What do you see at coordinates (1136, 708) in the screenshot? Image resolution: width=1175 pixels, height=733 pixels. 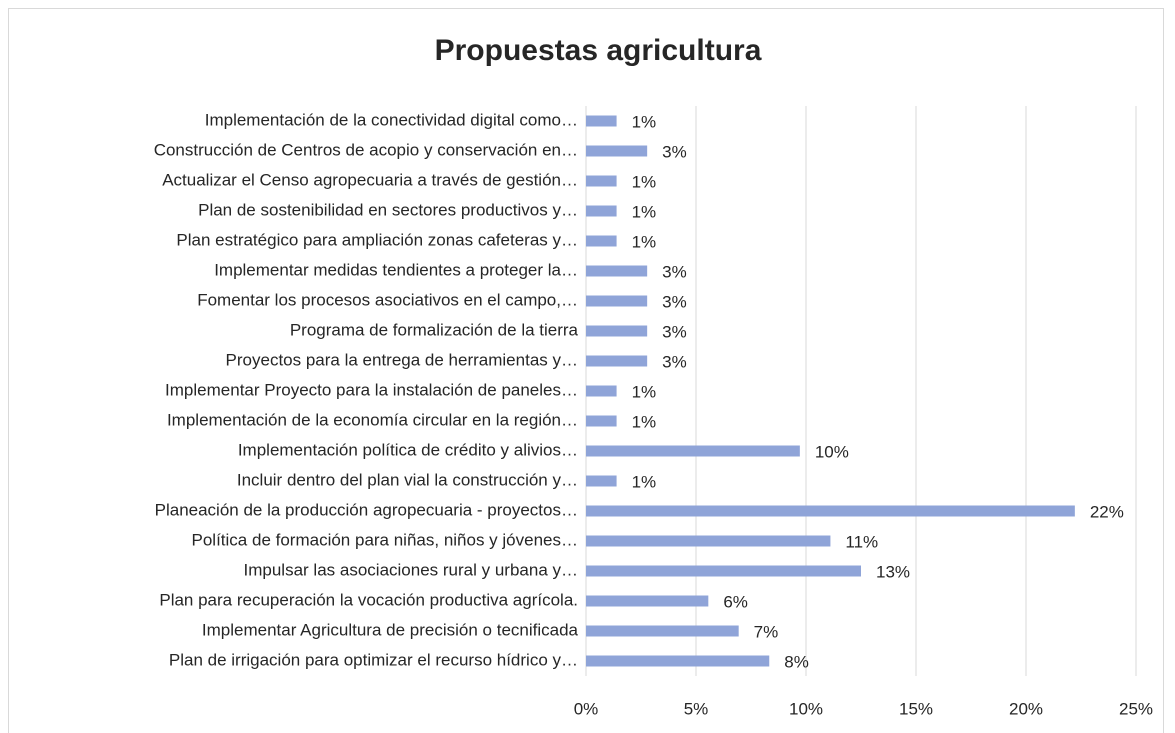 I see `x-tick-label: 25%` at bounding box center [1136, 708].